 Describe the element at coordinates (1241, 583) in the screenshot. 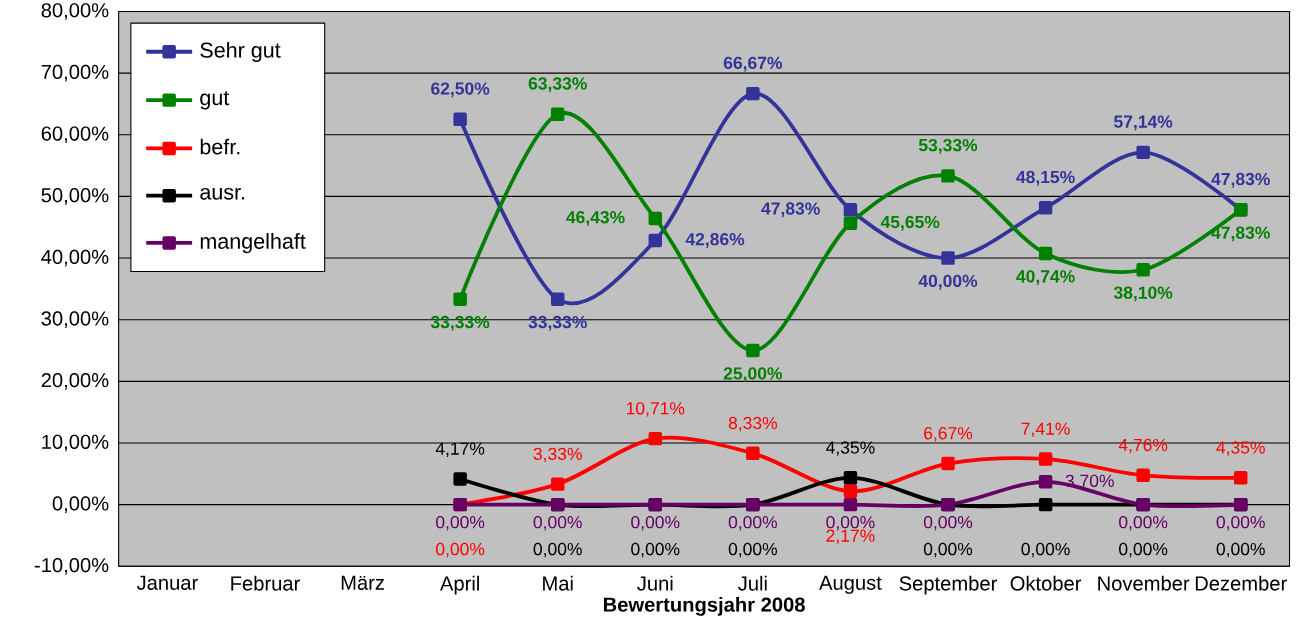

I see `x-tick-label: Dezember` at that location.